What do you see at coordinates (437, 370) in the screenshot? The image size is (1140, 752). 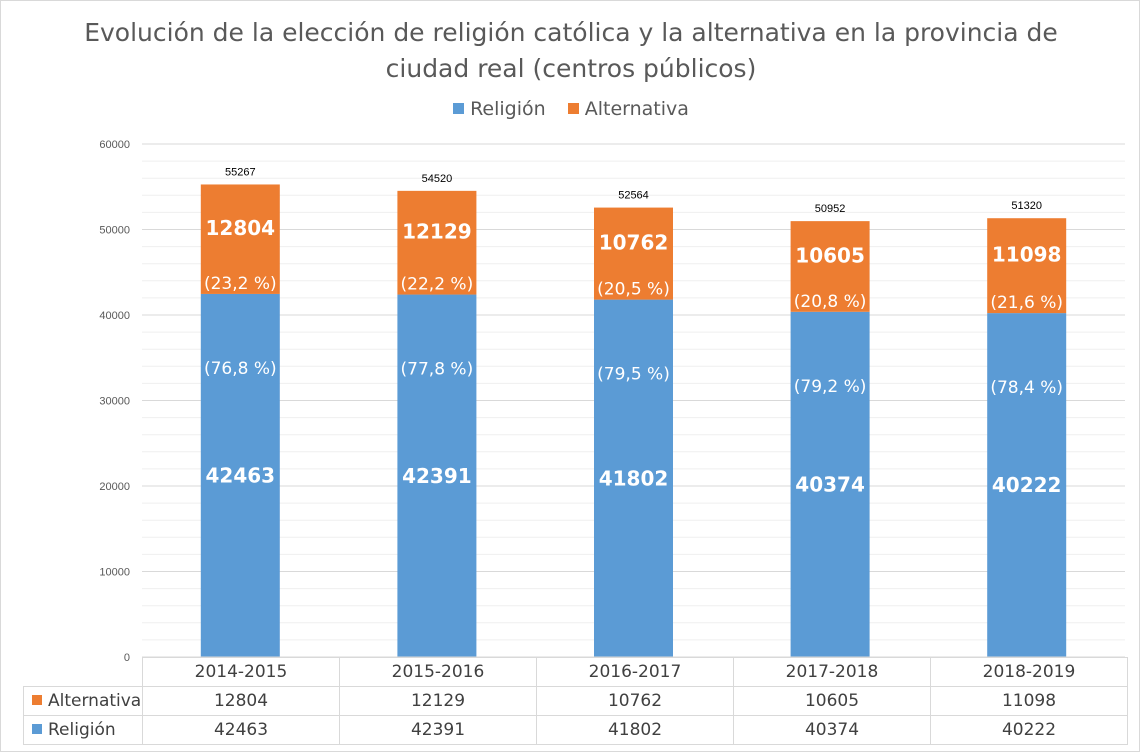 I see `percent-label-religion: (77,8 %)` at bounding box center [437, 370].